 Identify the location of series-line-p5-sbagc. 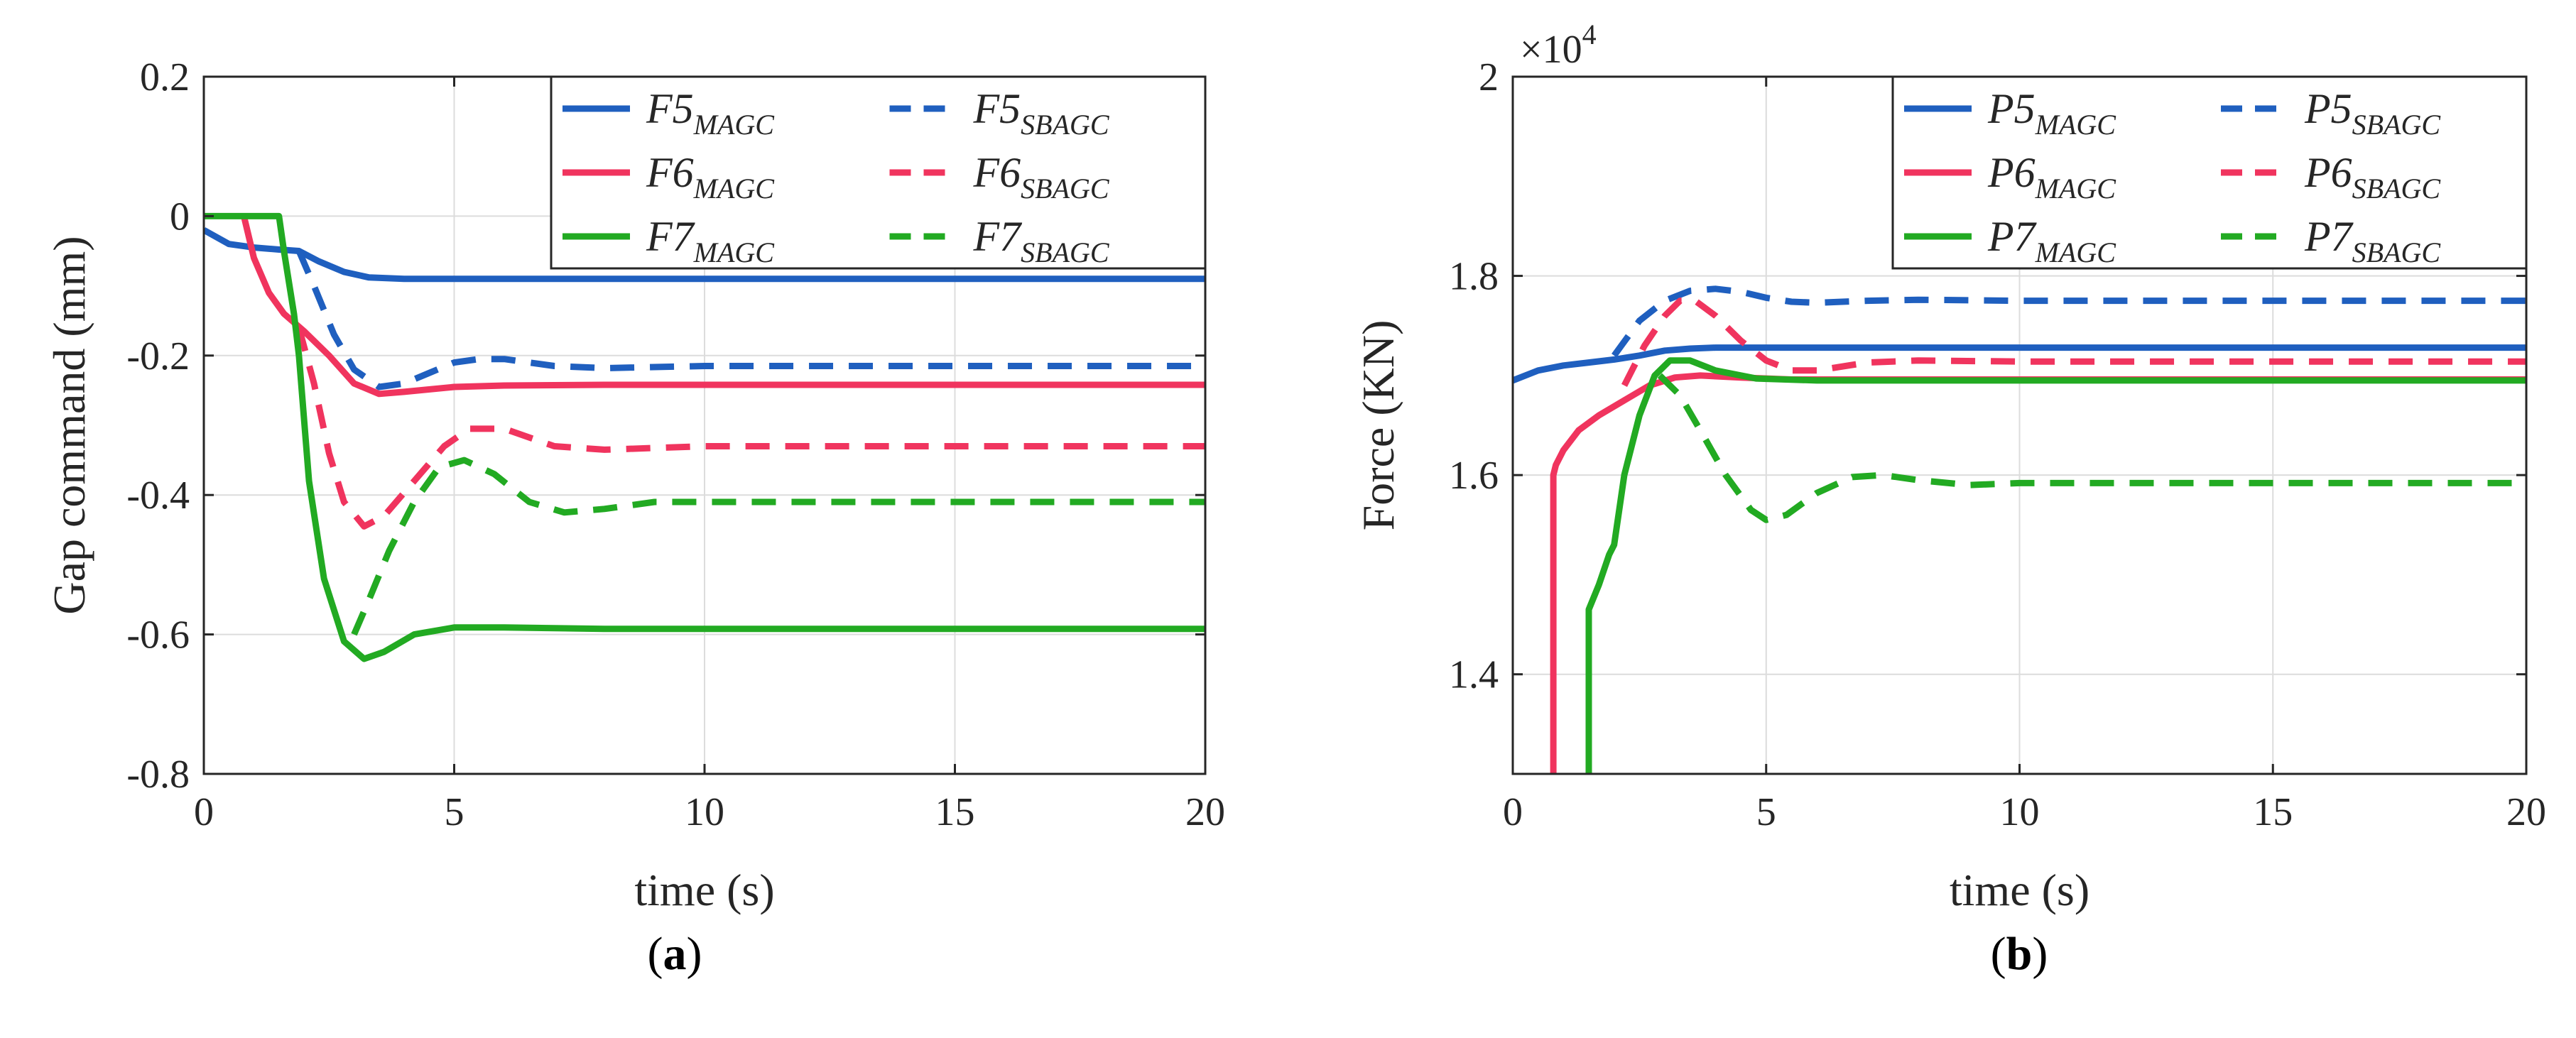
(2069, 321).